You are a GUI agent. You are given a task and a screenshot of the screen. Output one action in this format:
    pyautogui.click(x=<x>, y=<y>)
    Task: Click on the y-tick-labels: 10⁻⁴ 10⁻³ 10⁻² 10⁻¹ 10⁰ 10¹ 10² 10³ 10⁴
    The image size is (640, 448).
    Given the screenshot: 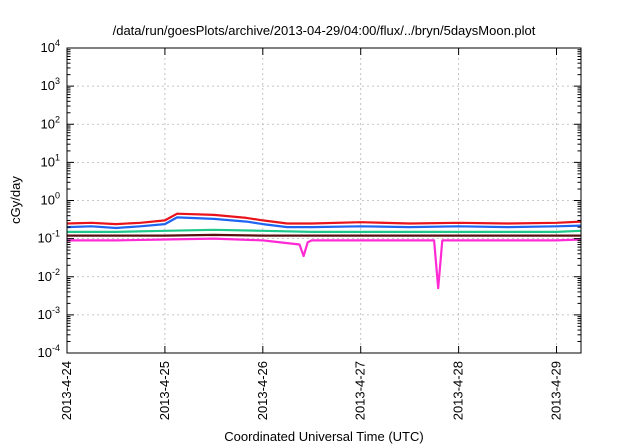 What is the action you would take?
    pyautogui.click(x=49, y=199)
    